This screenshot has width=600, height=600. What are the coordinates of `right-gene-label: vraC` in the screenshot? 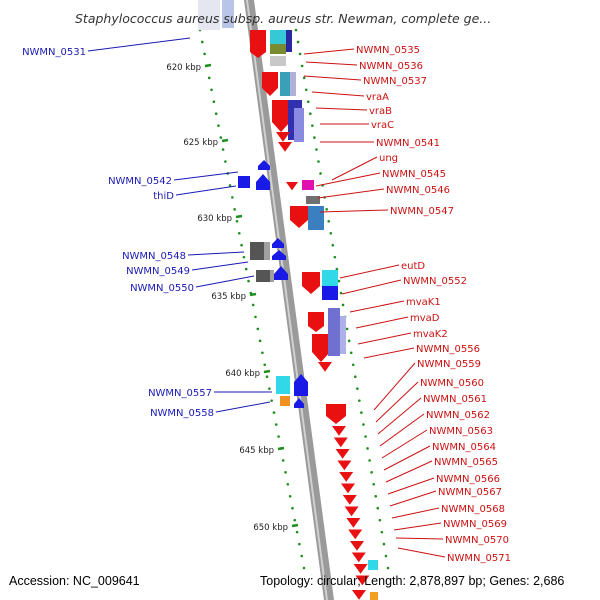 It's located at (382, 125).